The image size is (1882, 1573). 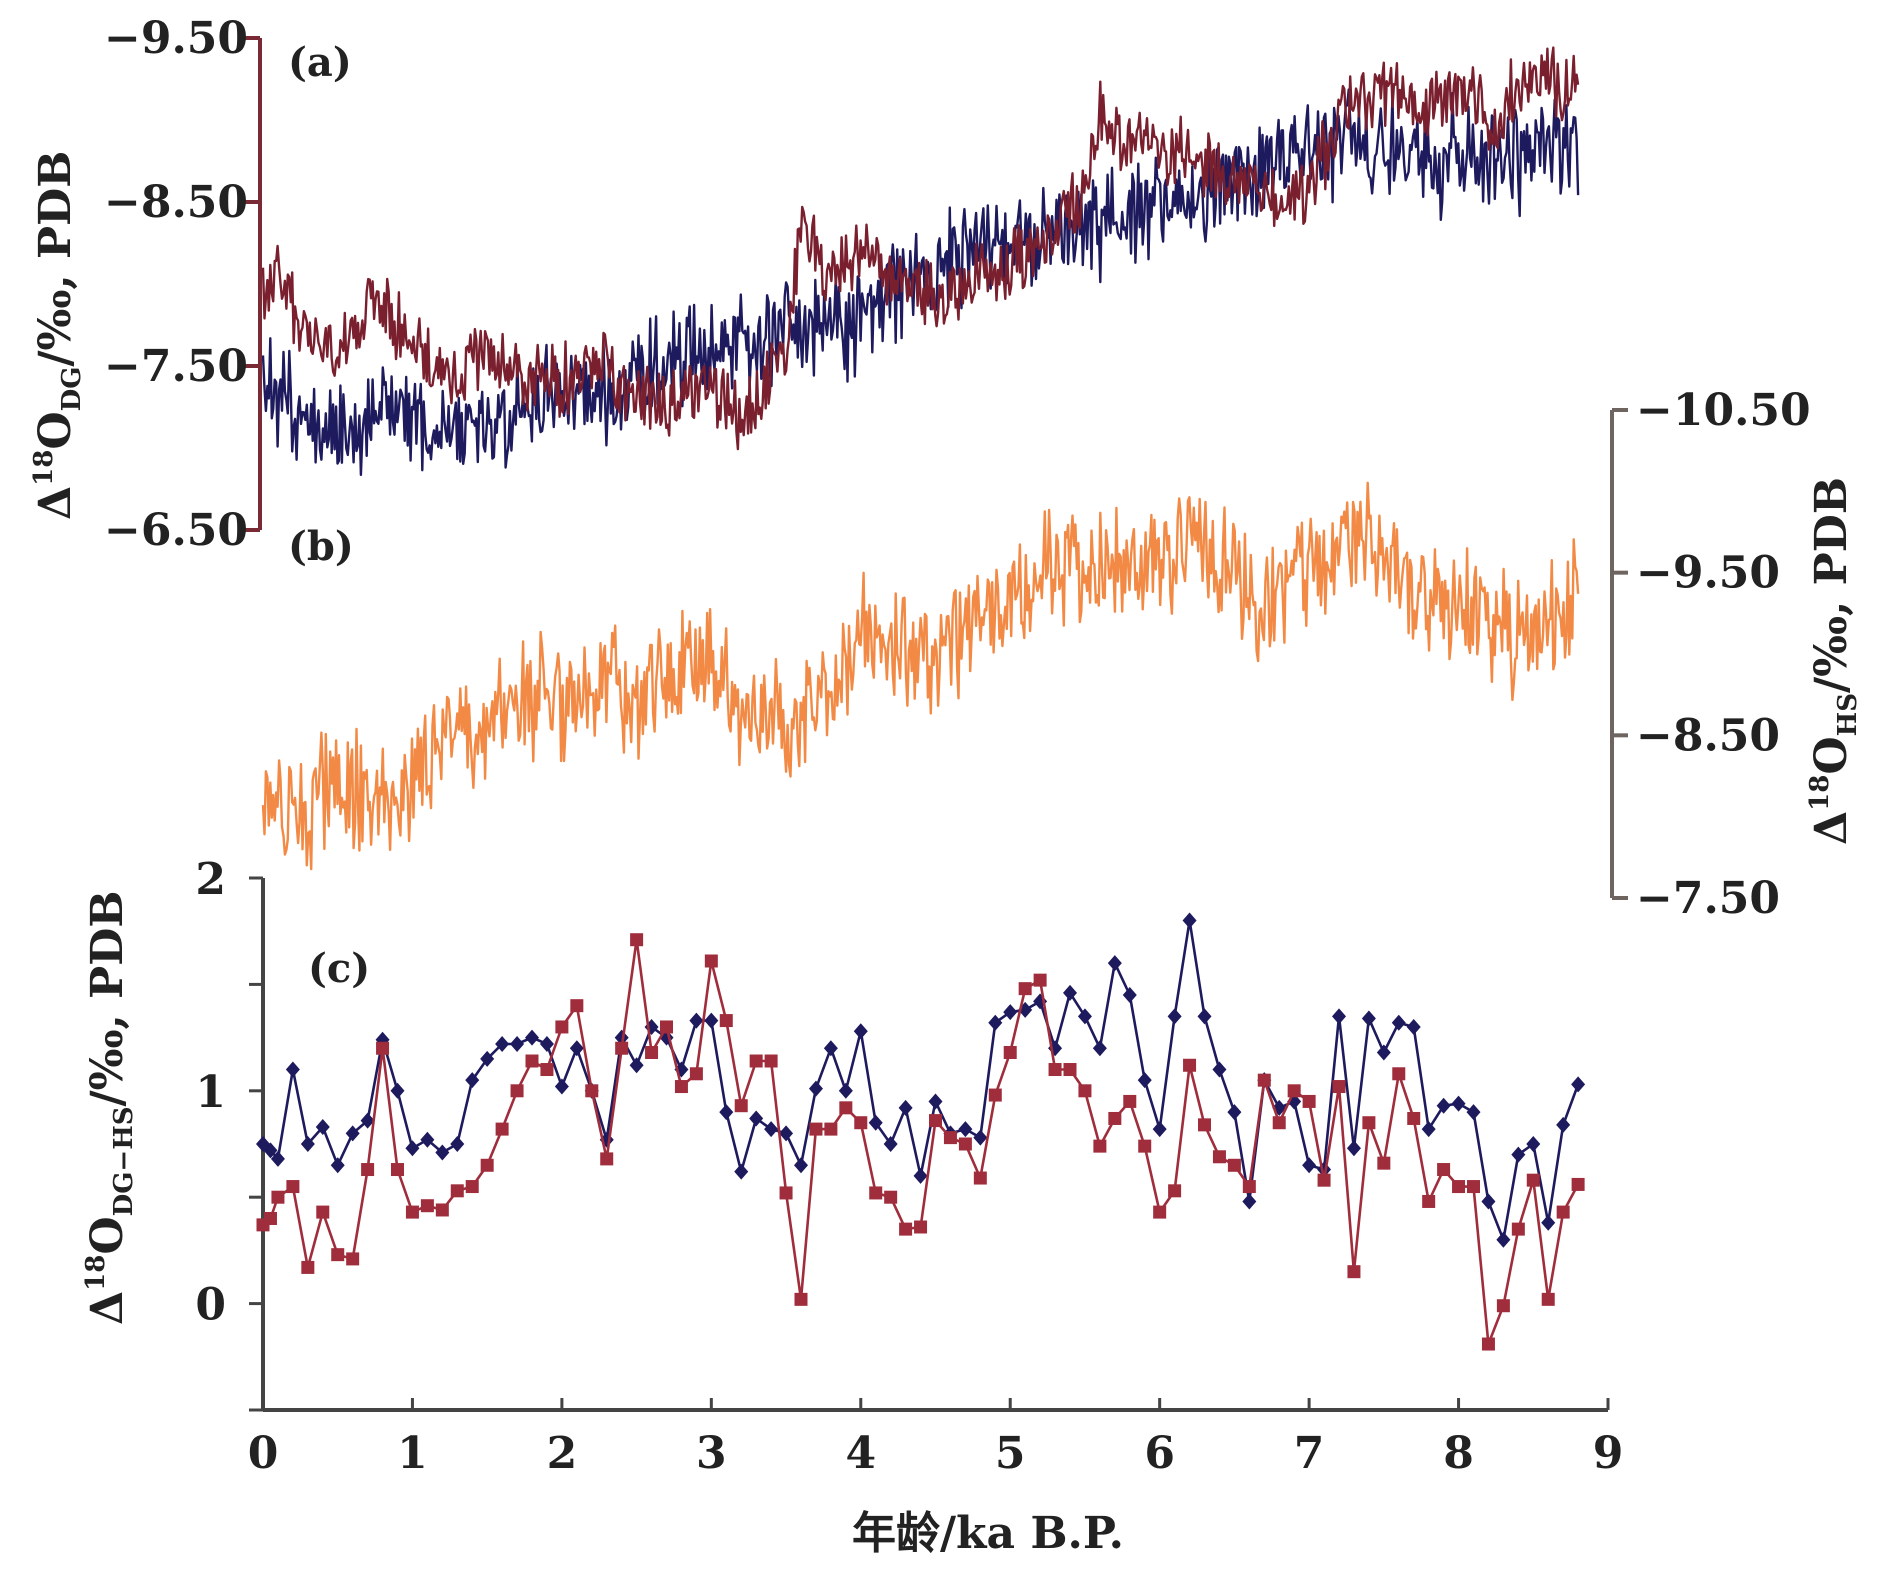 I want to click on panel-b-y-title-suffix: /‰, PDB, so click(x=1831, y=585).